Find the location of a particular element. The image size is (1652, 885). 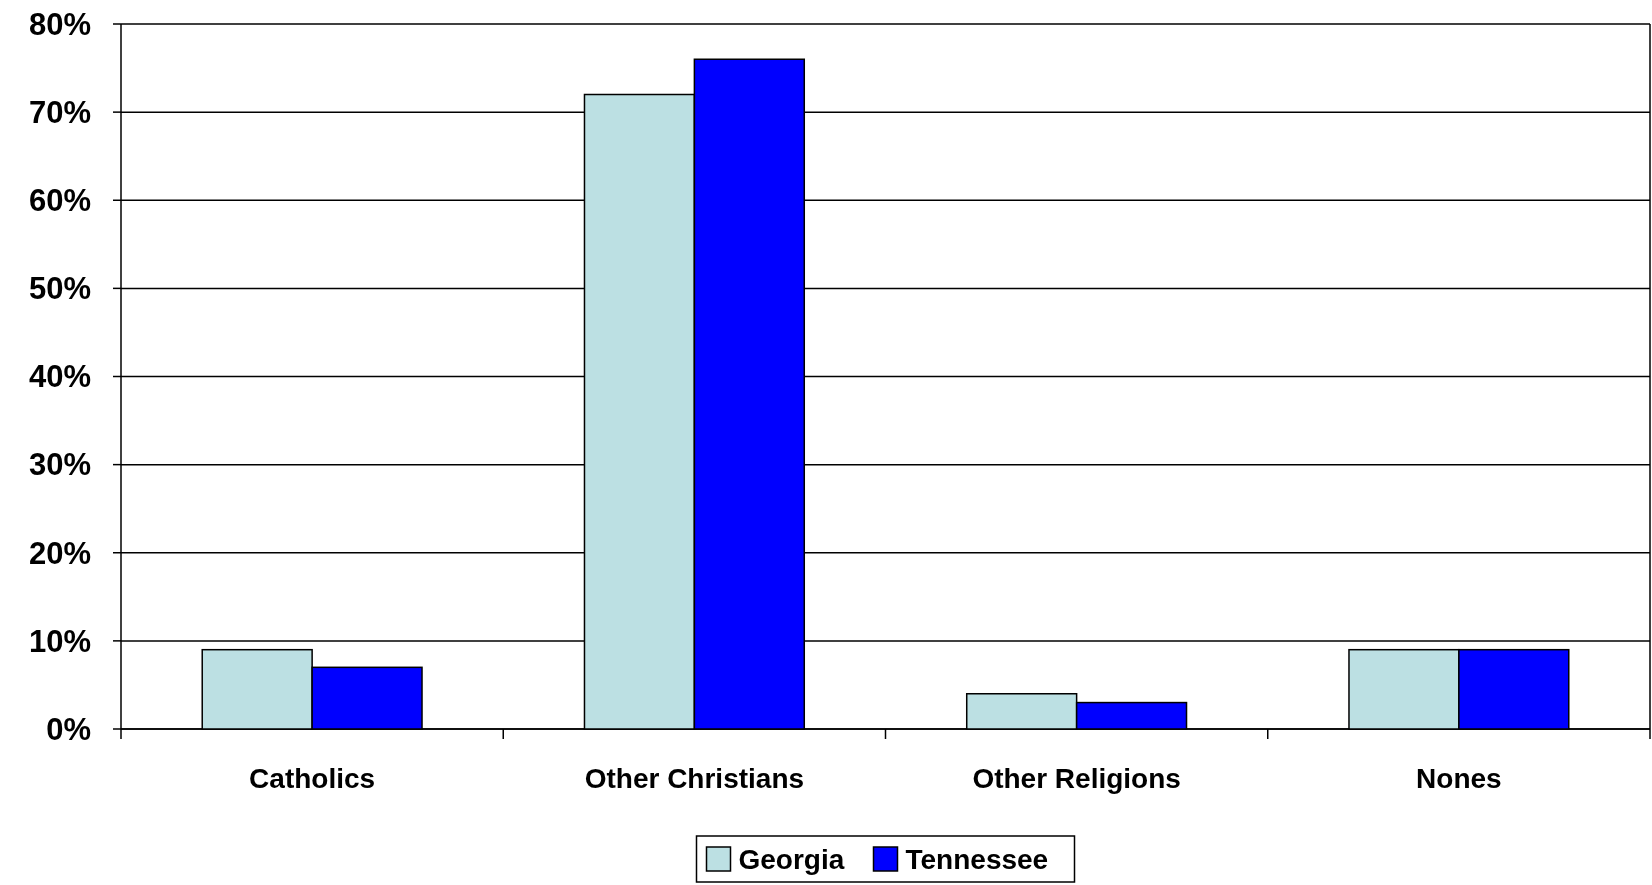

x-tick-label: Catholics is located at coordinates (312, 778).